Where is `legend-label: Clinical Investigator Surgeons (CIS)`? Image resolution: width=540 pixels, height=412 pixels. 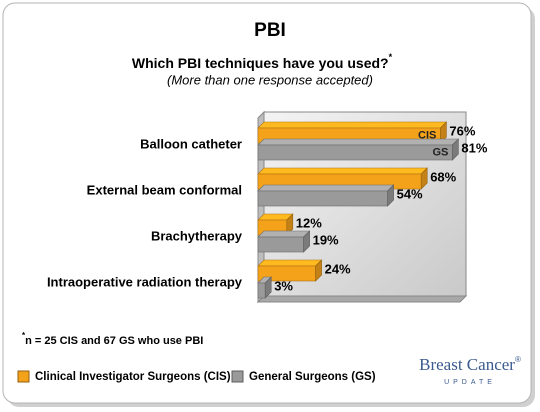 legend-label: Clinical Investigator Surgeons (CIS) is located at coordinates (133, 377).